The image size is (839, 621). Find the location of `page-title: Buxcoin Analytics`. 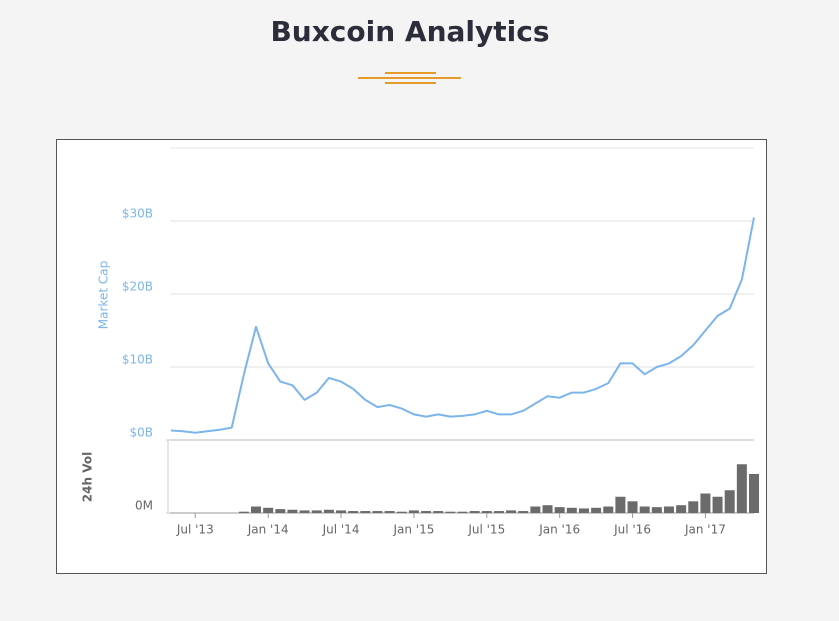

page-title: Buxcoin Analytics is located at coordinates (409, 31).